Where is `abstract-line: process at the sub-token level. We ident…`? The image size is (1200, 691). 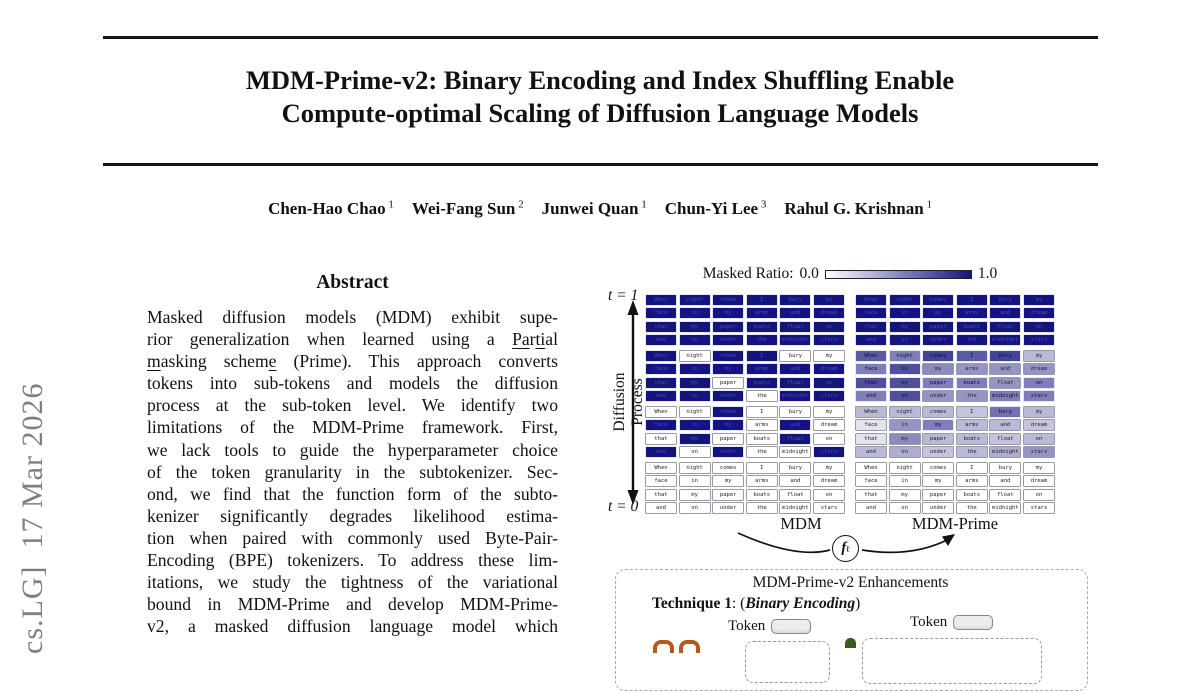
abstract-line: process at the sub-token level. We ident… is located at coordinates (352, 405).